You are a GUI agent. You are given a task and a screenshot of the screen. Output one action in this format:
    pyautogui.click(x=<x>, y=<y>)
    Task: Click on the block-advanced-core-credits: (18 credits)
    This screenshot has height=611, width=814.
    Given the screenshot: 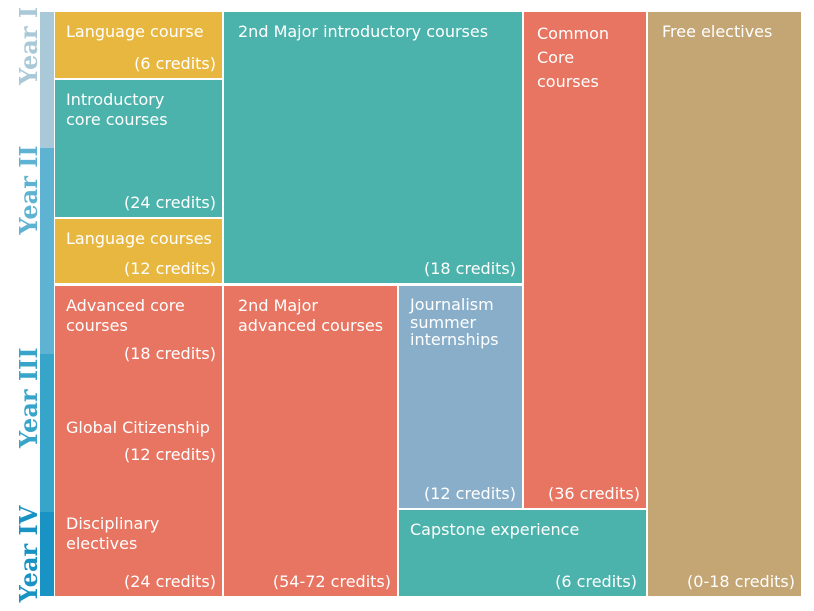 What is the action you would take?
    pyautogui.click(x=169, y=353)
    